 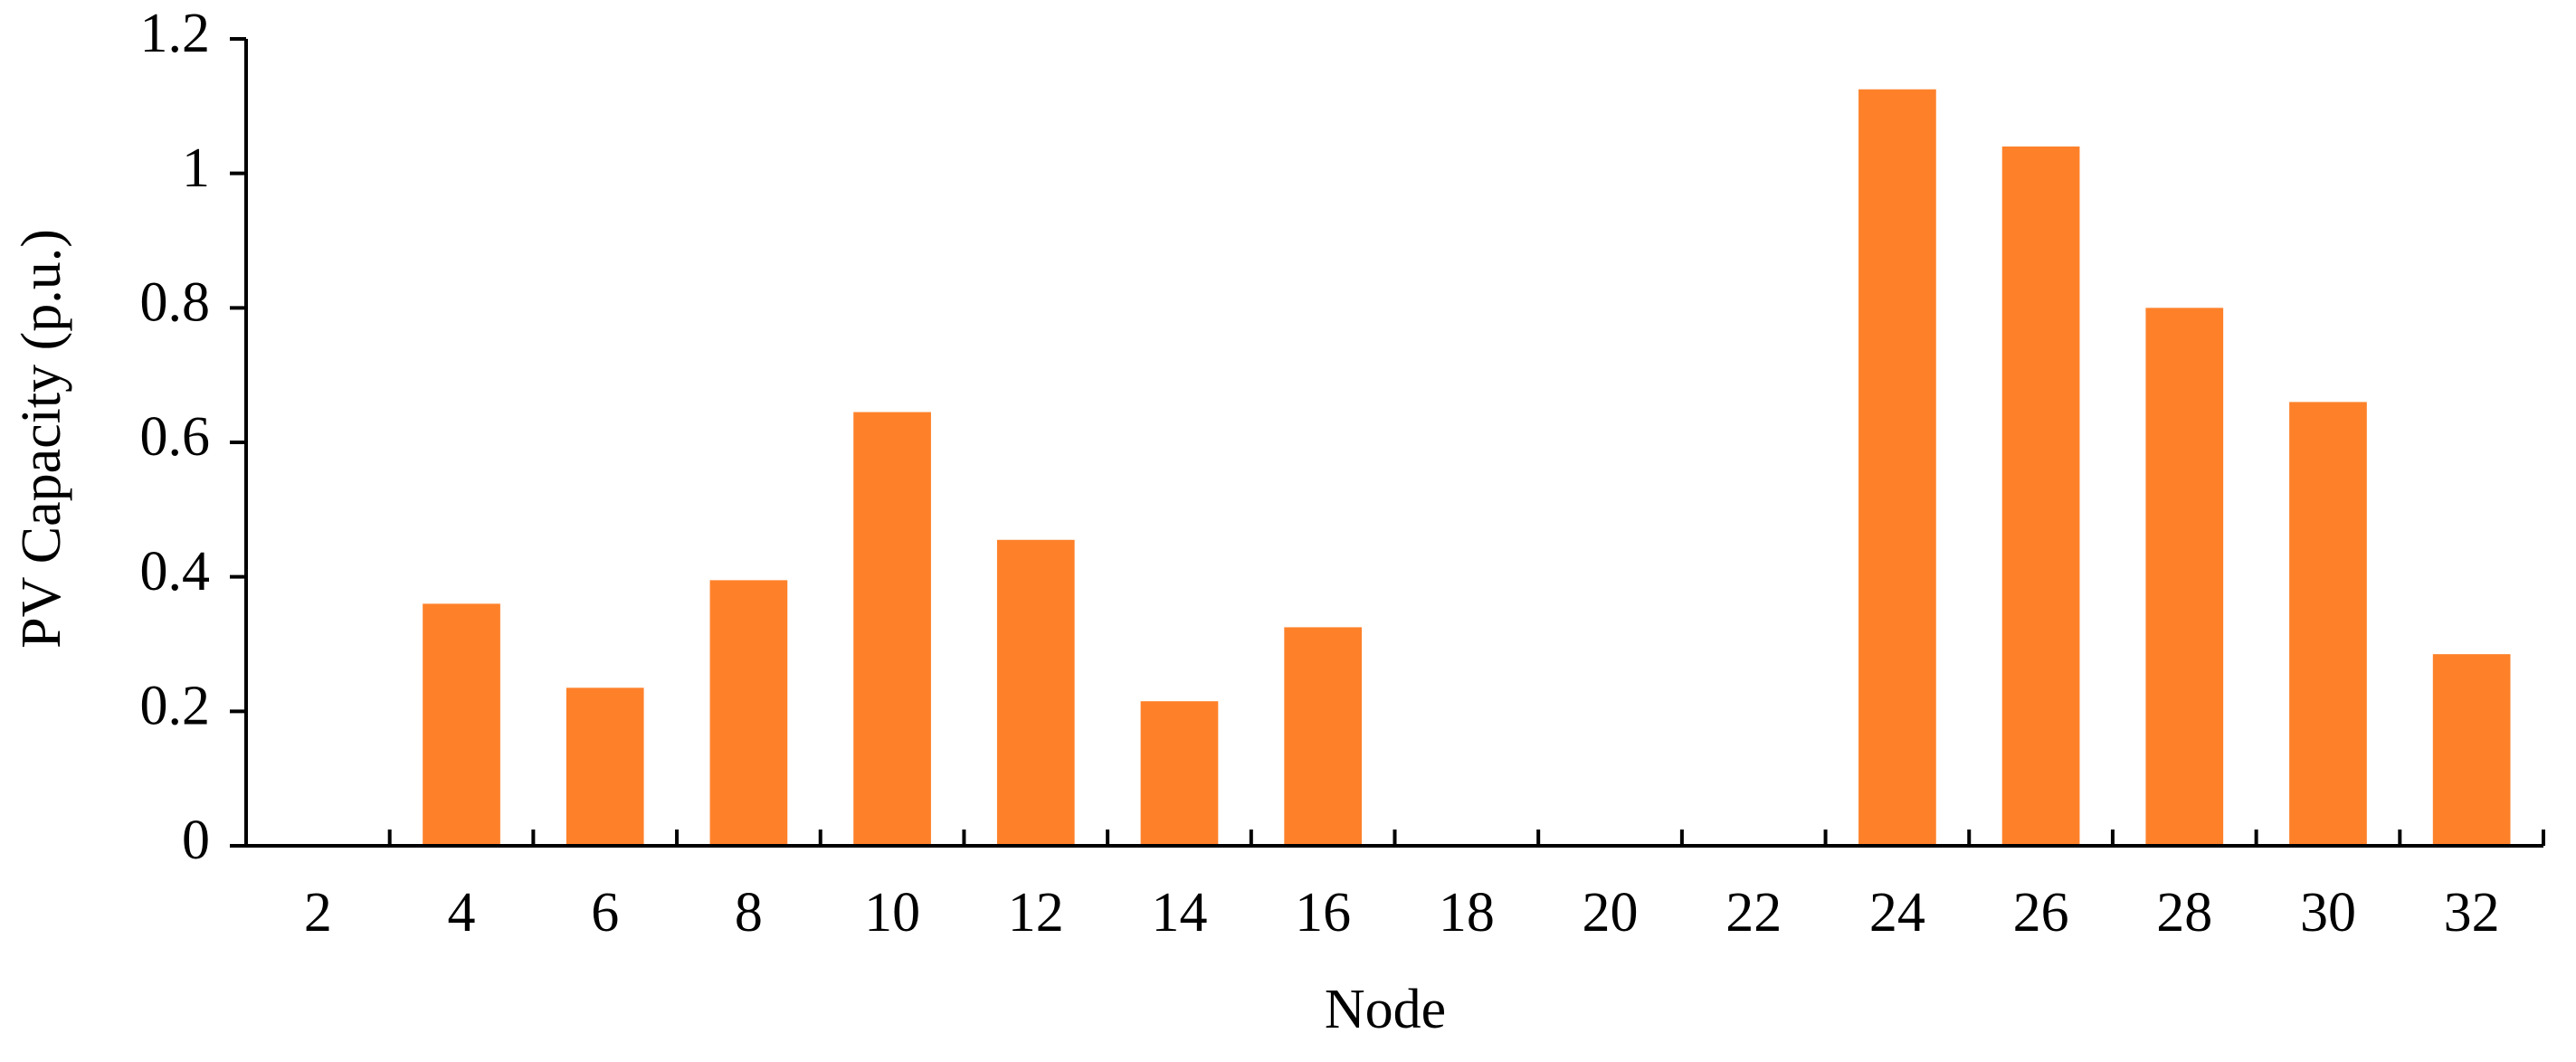 I want to click on y-tick-label: 0.6, so click(x=175, y=437).